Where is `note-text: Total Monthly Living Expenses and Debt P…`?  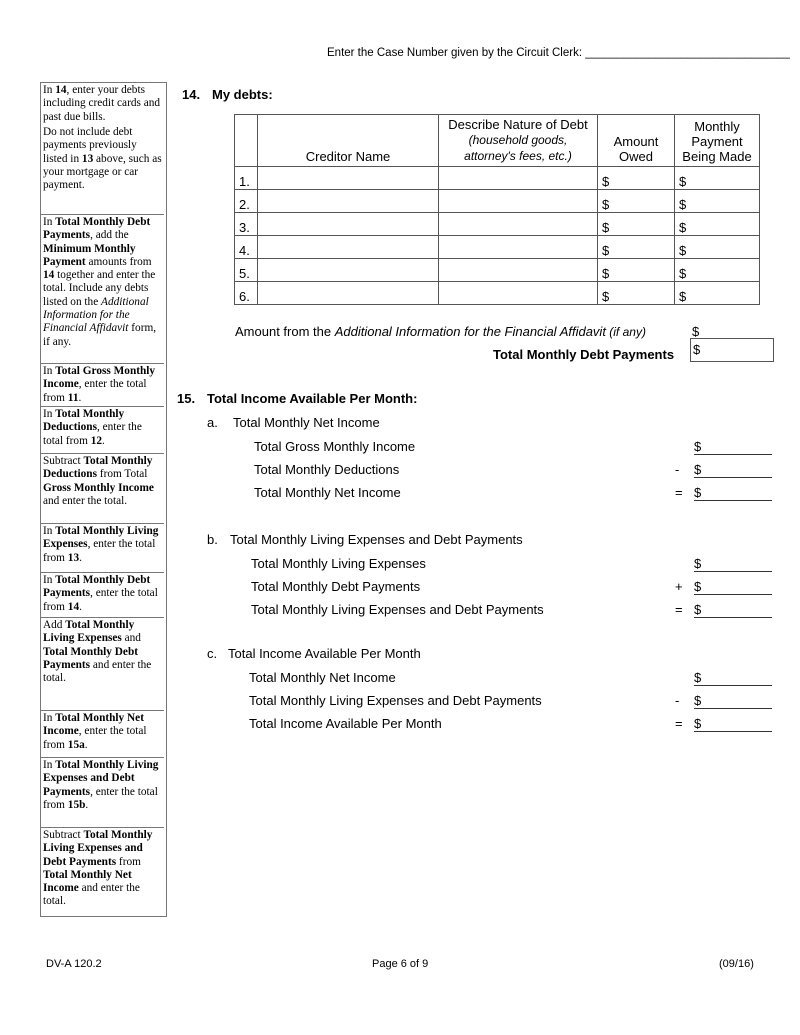
note-text: Total Monthly Living Expenses and Debt P… is located at coordinates (101, 778).